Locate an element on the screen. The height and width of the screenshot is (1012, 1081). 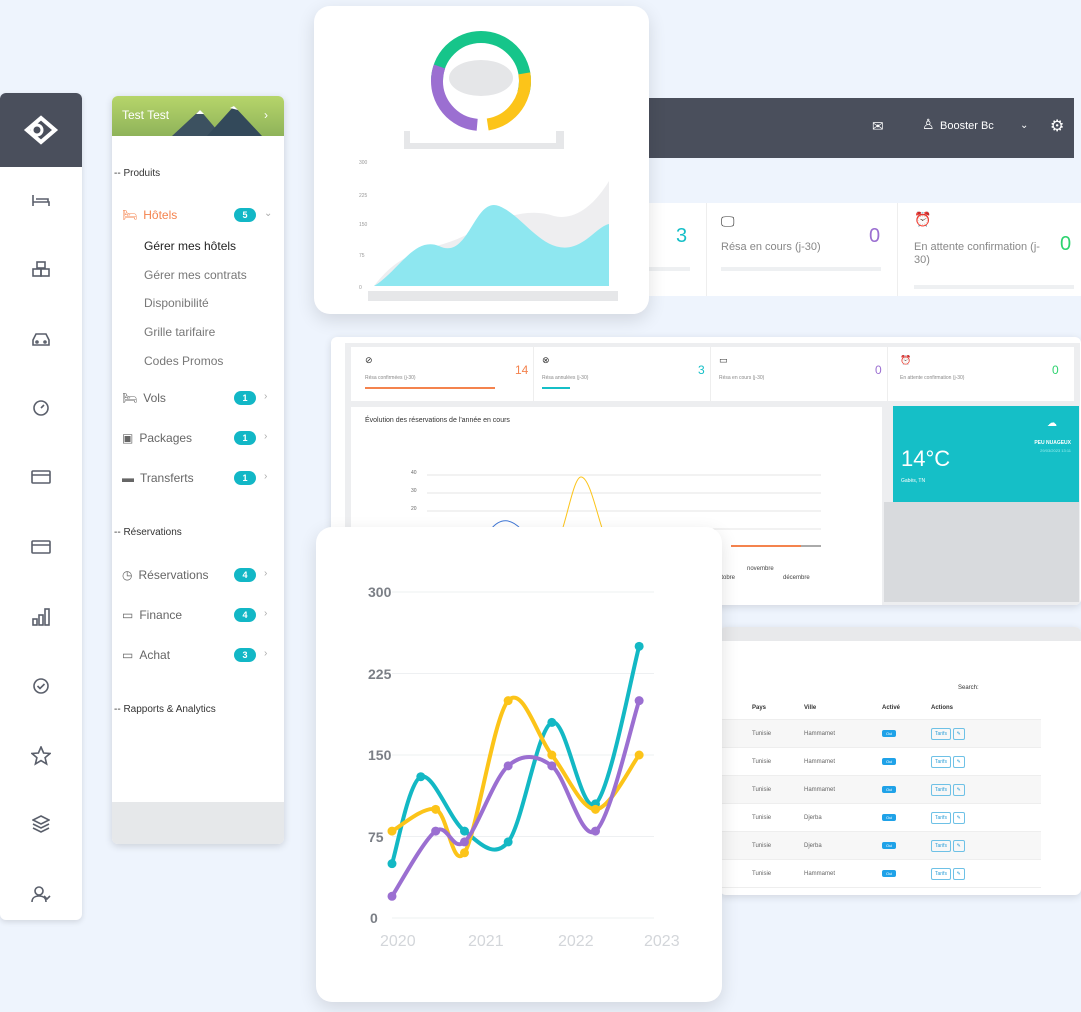
y-tick-label: 75 is located at coordinates (376, 837).